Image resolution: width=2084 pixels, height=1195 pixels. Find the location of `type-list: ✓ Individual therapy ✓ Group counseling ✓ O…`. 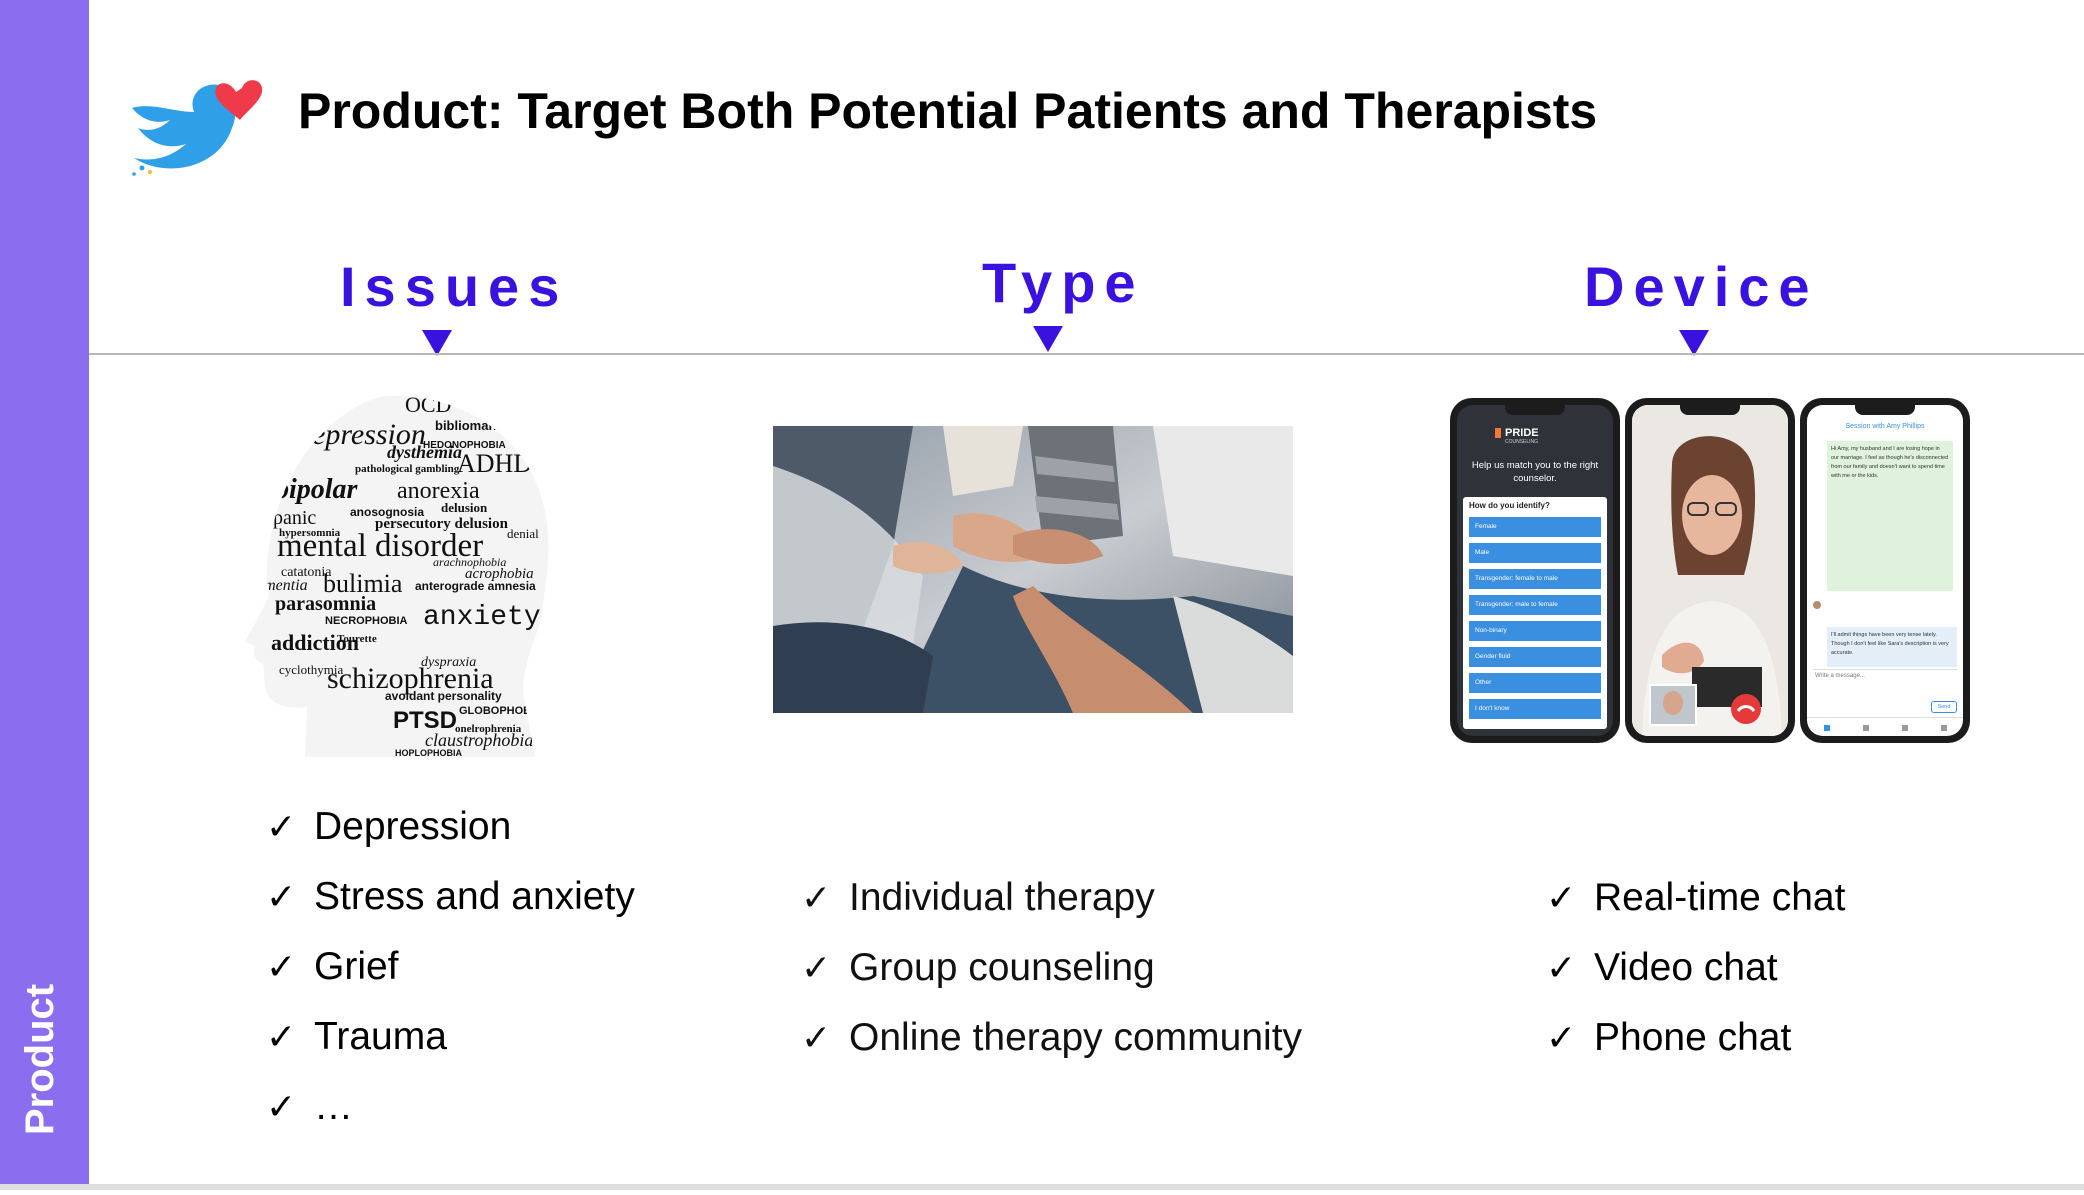

type-list: ✓ Individual therapy ✓ Group counseling ✓ O… is located at coordinates (1051, 968).